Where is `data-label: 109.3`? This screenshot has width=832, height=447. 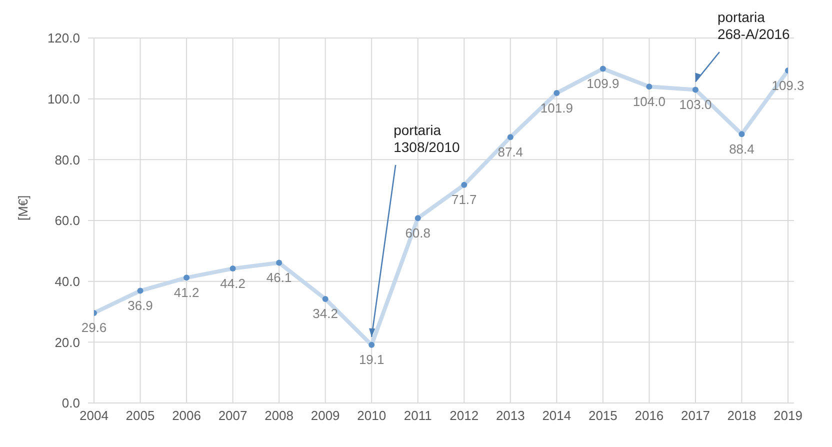
data-label: 109.3 is located at coordinates (788, 85).